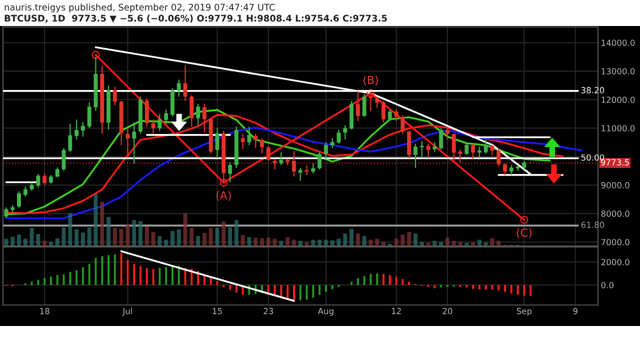 The width and height of the screenshot is (640, 347). What do you see at coordinates (217, 311) in the screenshot?
I see `x-tick-label: 15` at bounding box center [217, 311].